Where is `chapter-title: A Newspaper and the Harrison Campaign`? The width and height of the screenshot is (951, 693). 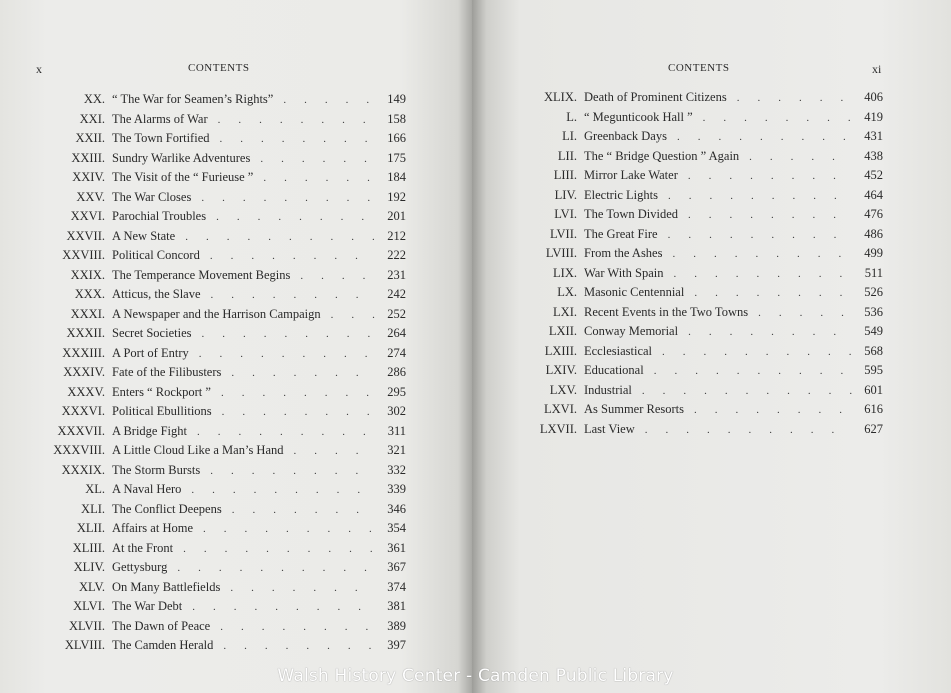 chapter-title: A Newspaper and the Harrison Campaign is located at coordinates (216, 313).